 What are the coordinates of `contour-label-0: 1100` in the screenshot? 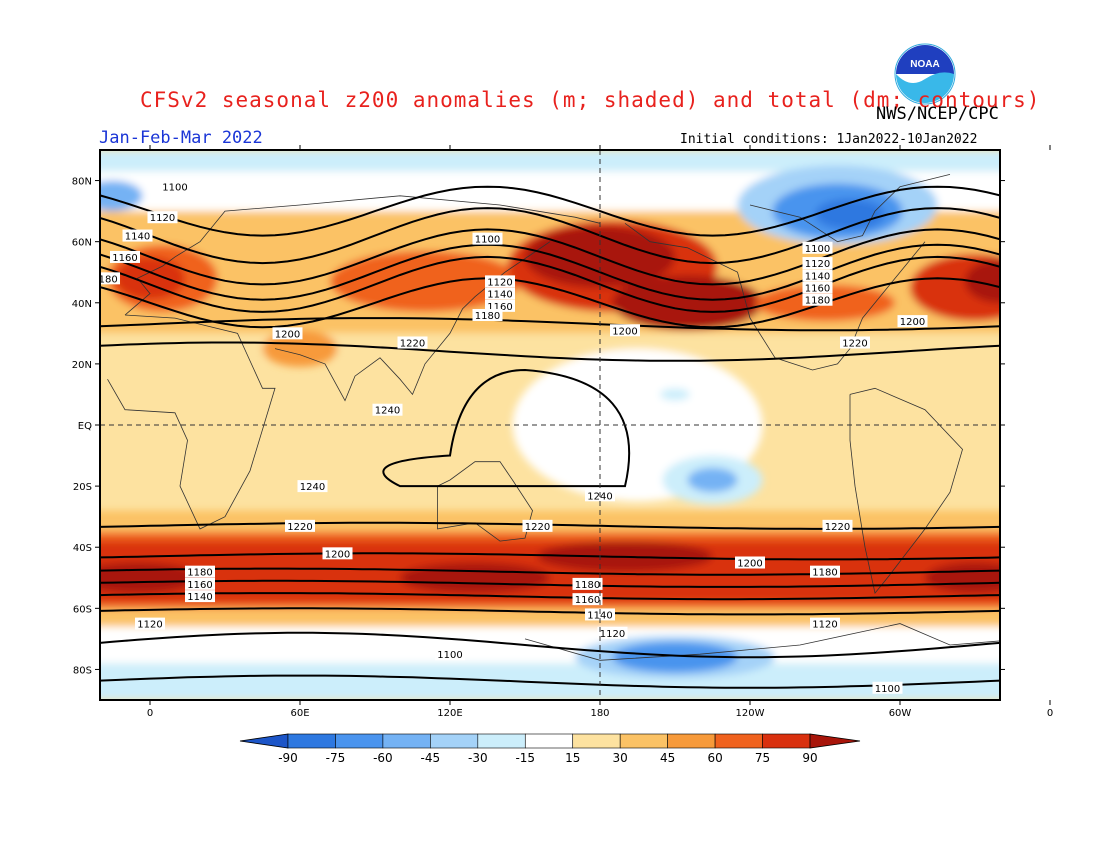 It's located at (174, 188).